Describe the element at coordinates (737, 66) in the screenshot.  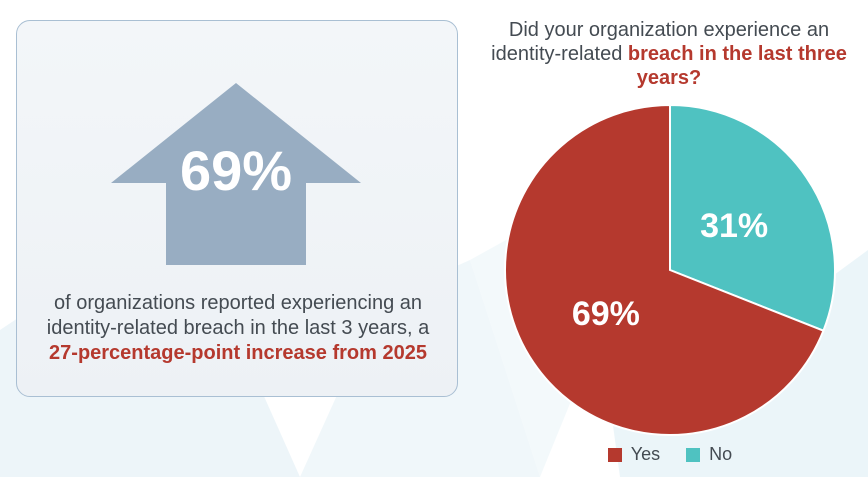
I see `chart-title-highlight: breach in the last three years?` at that location.